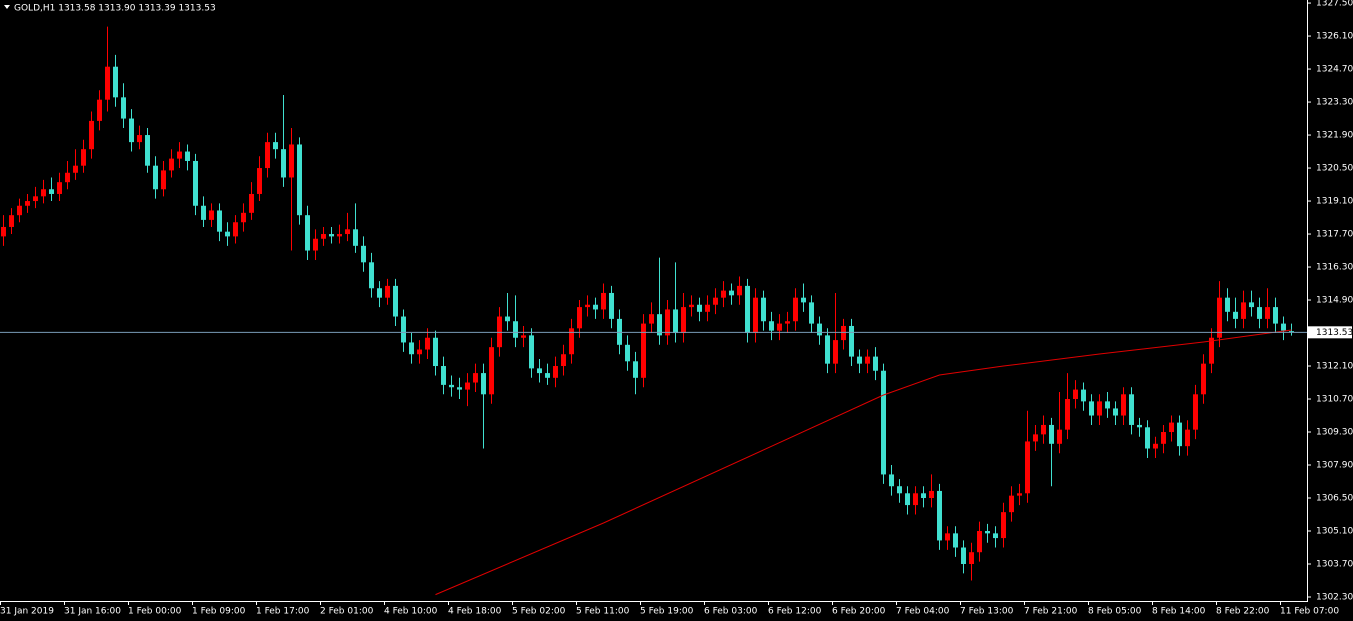  Describe the element at coordinates (92, 612) in the screenshot. I see `x-tick-label: 31 Jan 16:00` at that location.